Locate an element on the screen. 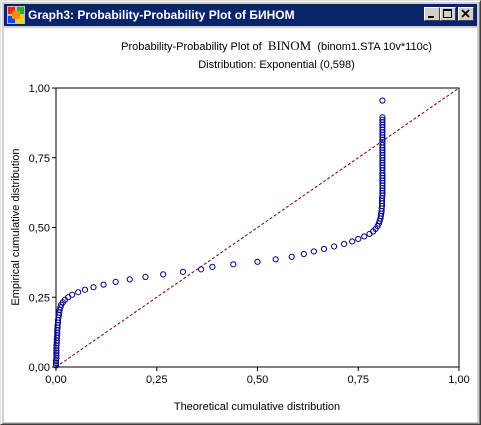 This screenshot has height=425, width=481. x-tick-label: 1,00 is located at coordinates (458, 380).